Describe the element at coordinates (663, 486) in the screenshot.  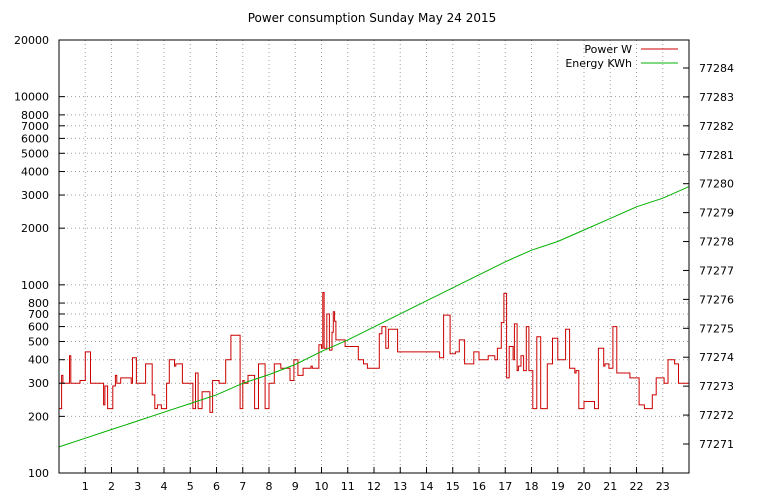
I see `x-tick-label: 23` at that location.